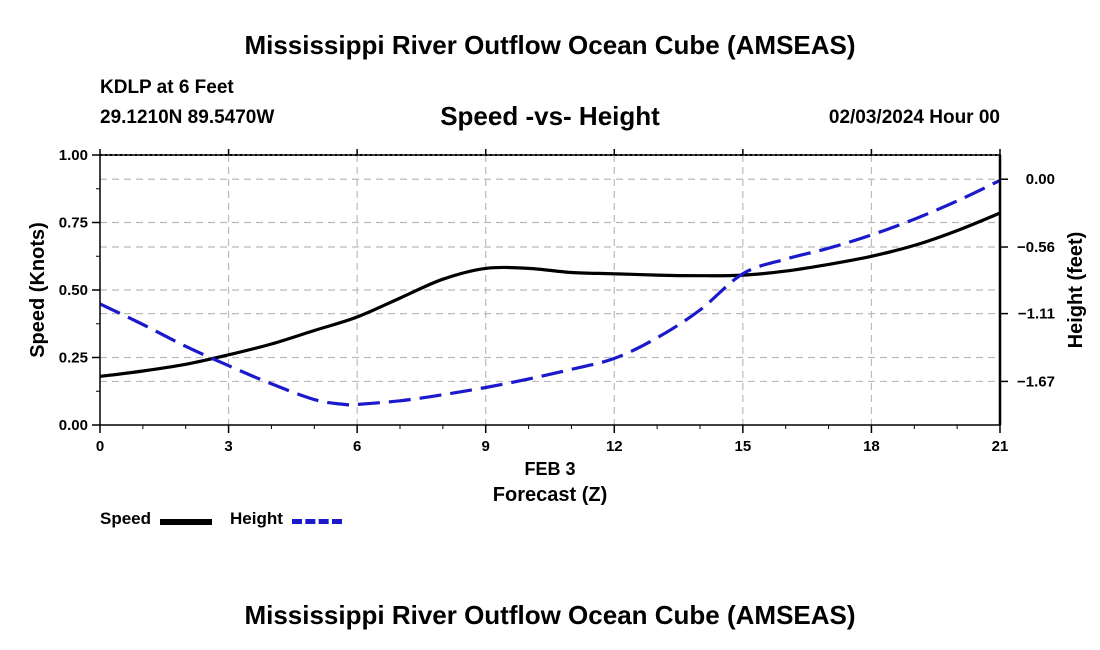  Describe the element at coordinates (550, 116) in the screenshot. I see `chart-subtitle: Speed -vs- Height` at that location.